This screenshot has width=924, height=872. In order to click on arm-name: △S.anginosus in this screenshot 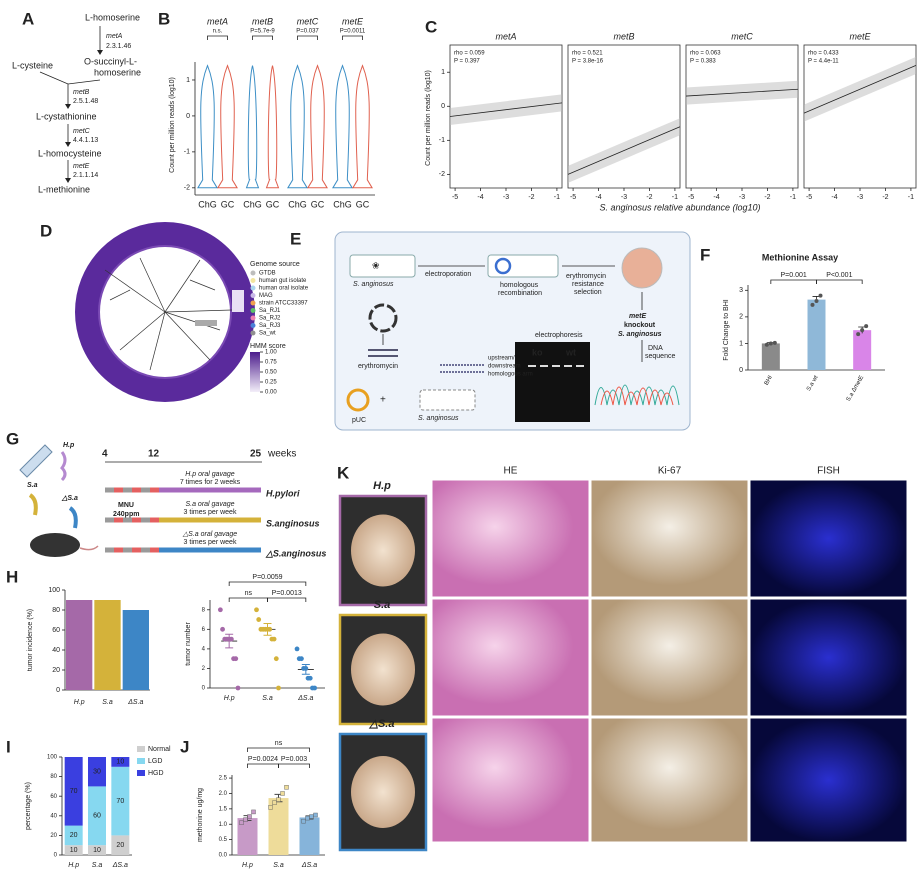, I will do `click(295, 553)`.